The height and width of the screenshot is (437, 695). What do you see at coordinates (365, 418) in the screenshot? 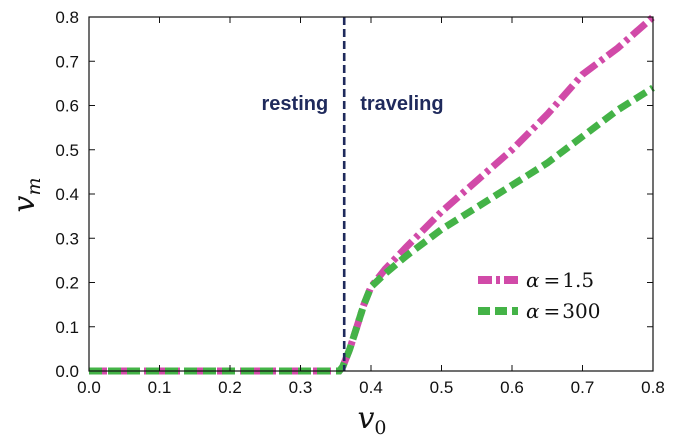
I see `x-axis-label-main: v` at bounding box center [365, 418].